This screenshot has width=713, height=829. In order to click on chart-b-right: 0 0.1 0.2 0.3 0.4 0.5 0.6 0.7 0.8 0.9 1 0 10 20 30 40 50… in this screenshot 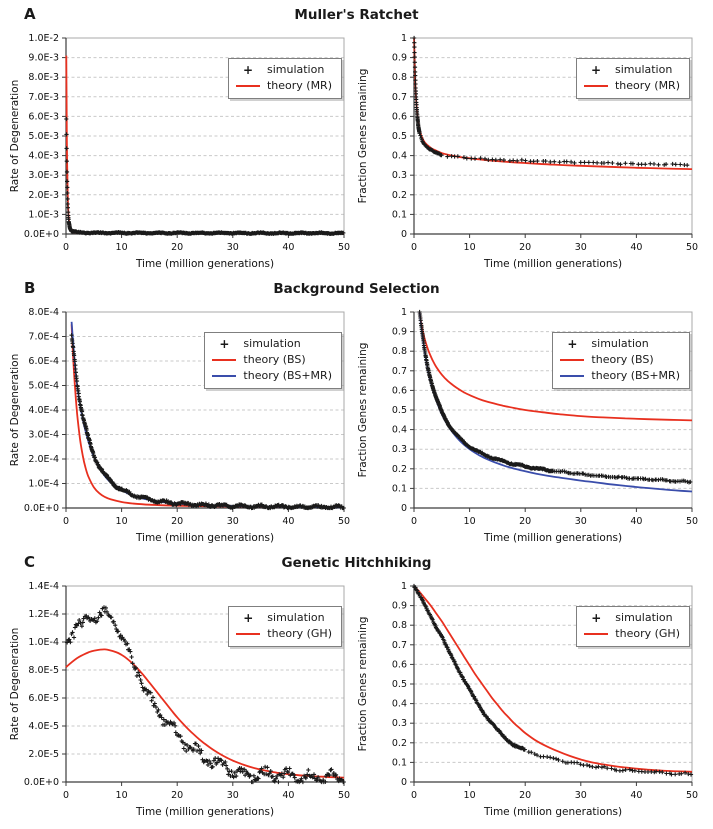, I will do `click(528, 426)`.